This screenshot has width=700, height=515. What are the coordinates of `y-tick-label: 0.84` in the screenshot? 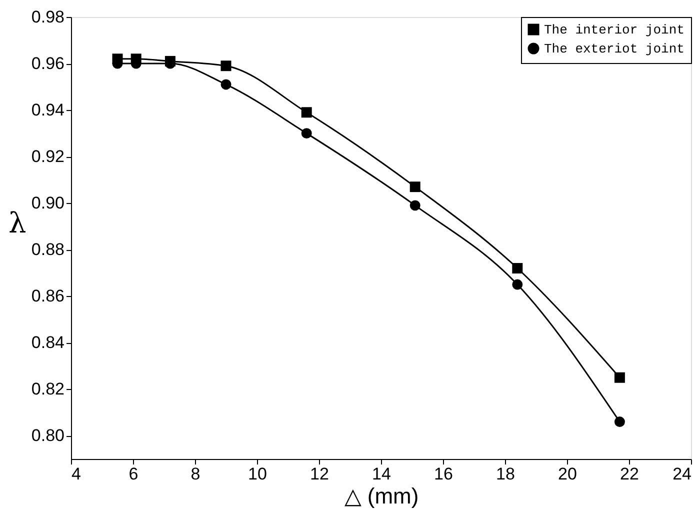 It's located at (47, 342).